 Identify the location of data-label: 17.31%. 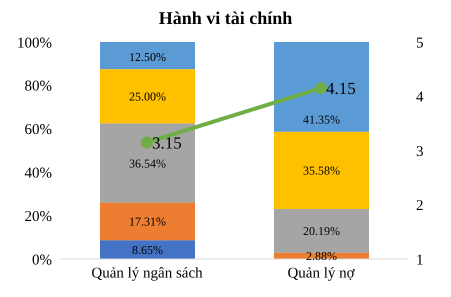
(147, 221).